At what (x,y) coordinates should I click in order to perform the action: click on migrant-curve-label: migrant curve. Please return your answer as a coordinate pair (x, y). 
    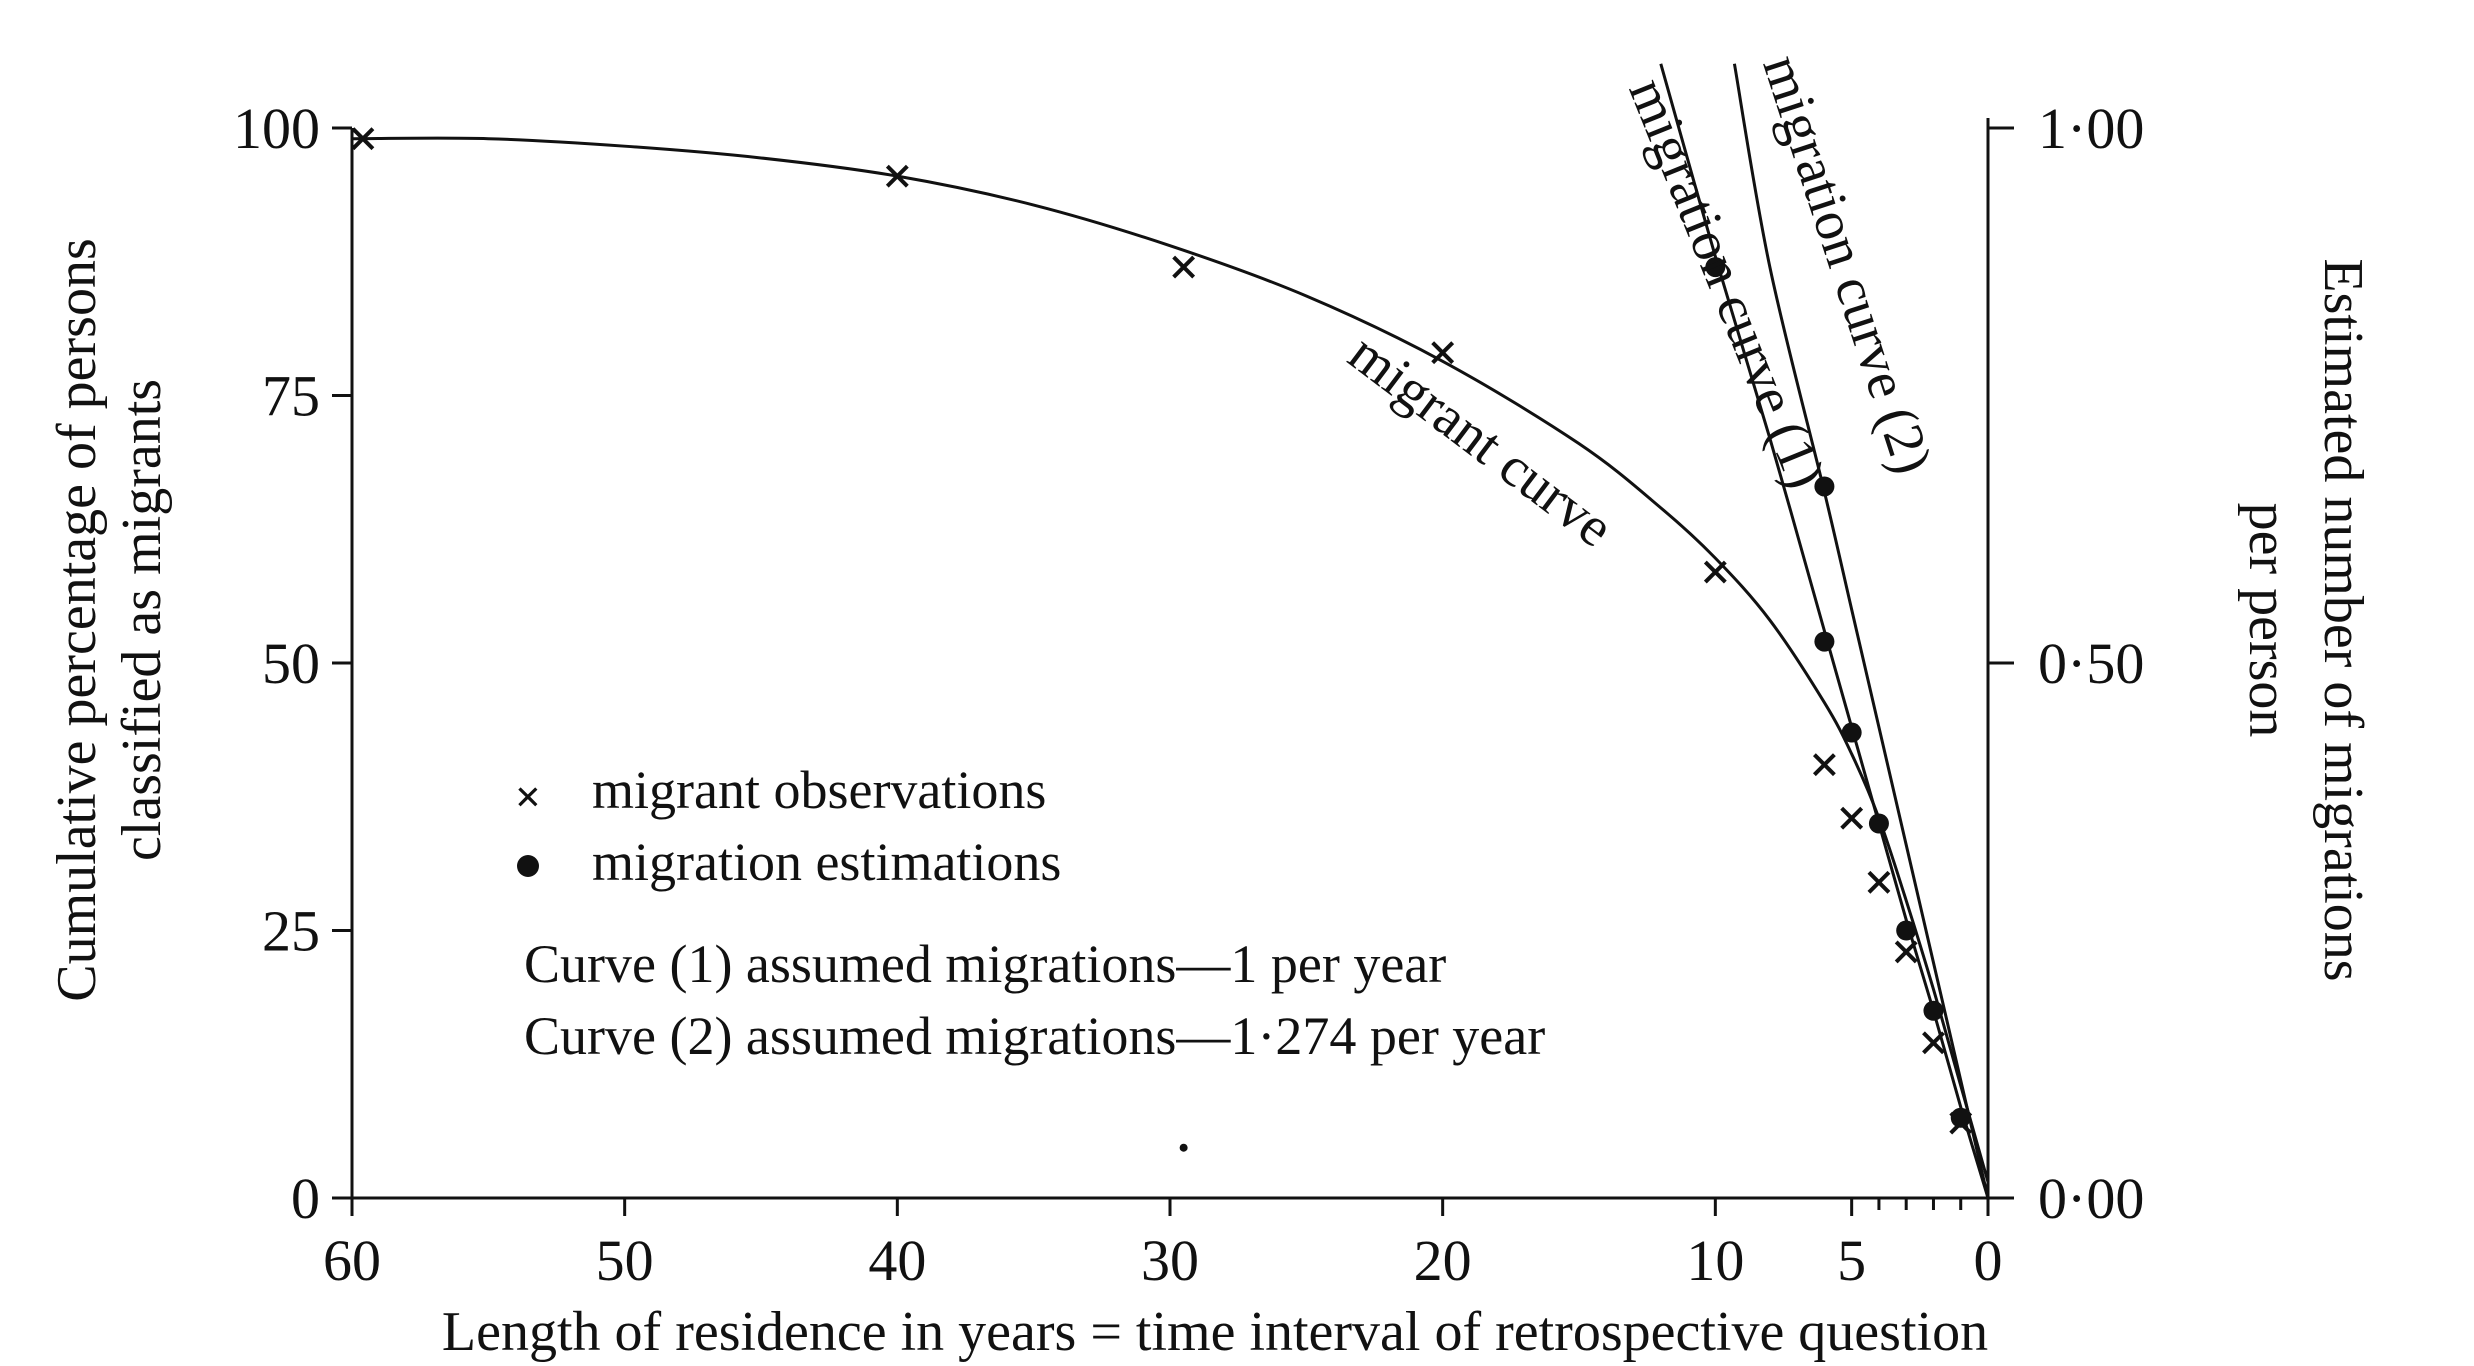
    Looking at the image, I should click on (1480, 441).